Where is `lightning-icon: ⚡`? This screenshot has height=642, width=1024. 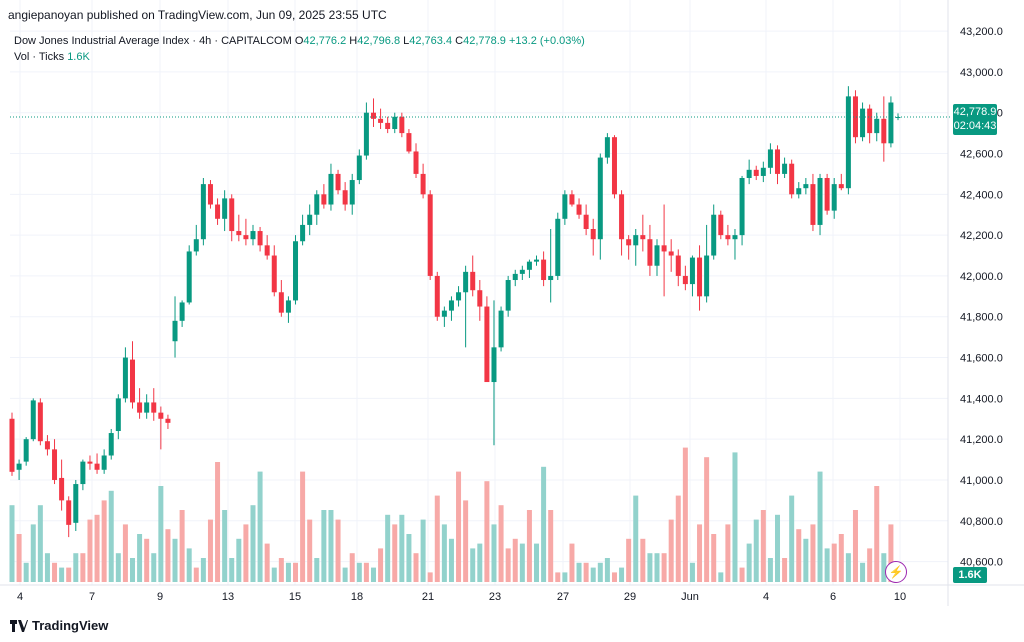
lightning-icon: ⚡ is located at coordinates (896, 572).